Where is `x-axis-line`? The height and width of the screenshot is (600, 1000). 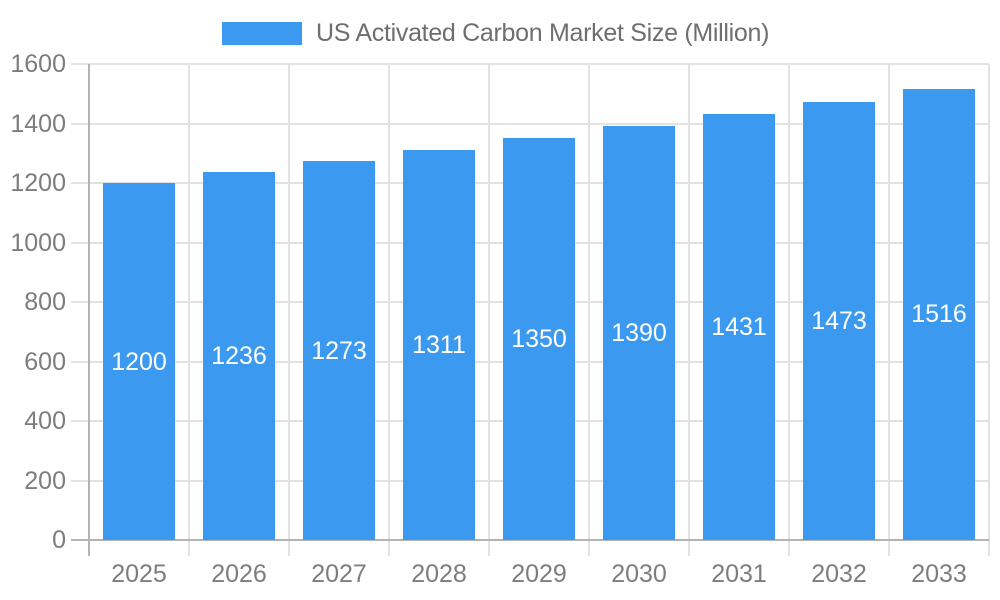 x-axis-line is located at coordinates (530, 540).